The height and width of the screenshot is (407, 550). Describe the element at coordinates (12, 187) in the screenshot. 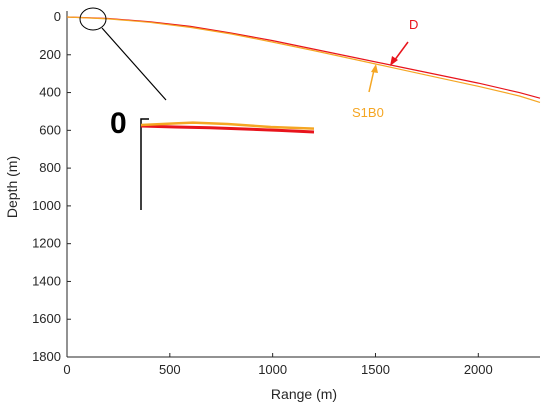

I see `y-axis-label: Depth (m)` at that location.